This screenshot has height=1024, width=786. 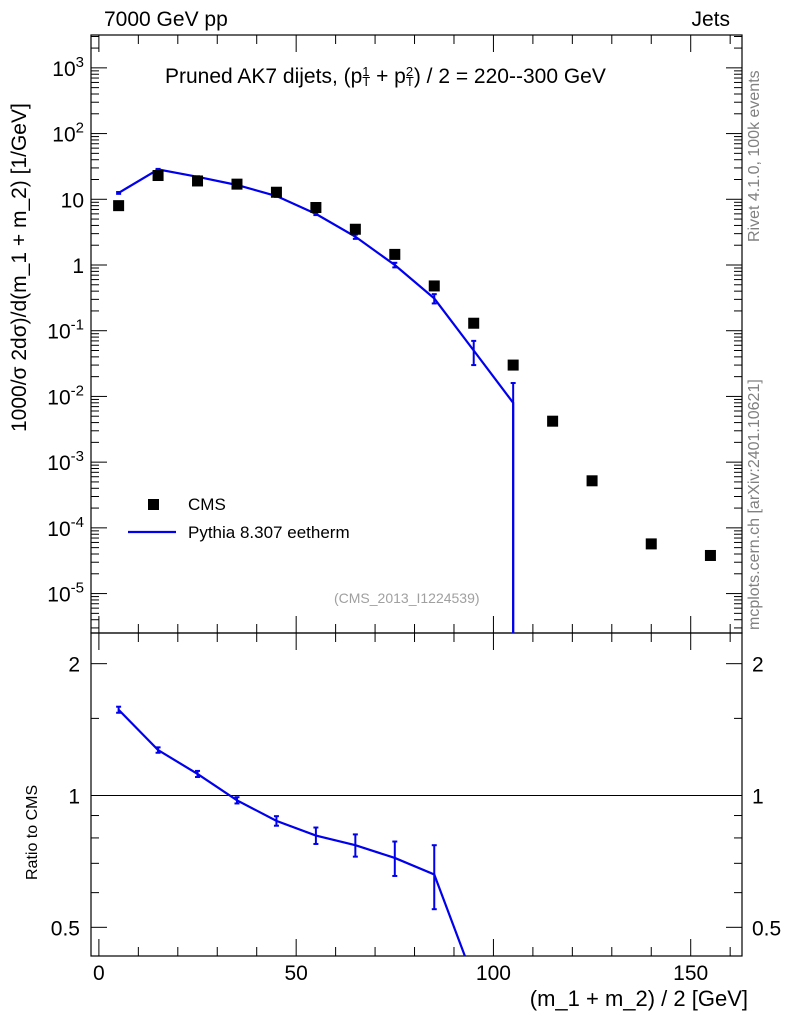 What do you see at coordinates (291, 832) in the screenshot?
I see `ratio-pythia-line` at bounding box center [291, 832].